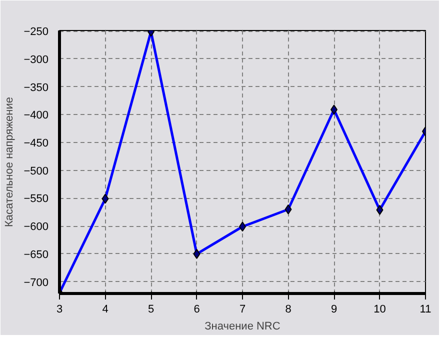 Image resolution: width=441 pixels, height=337 pixels. I want to click on x-tick-label: 4, so click(105, 310).